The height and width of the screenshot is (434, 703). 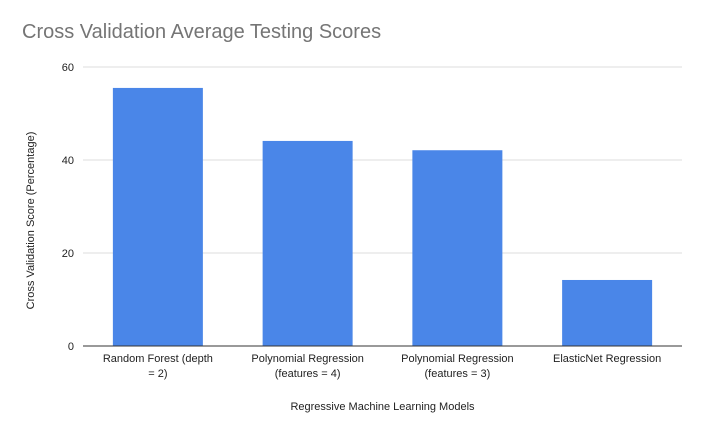 What do you see at coordinates (158, 366) in the screenshot?
I see `x-tick-label: Random Forest (depth = 2)` at bounding box center [158, 366].